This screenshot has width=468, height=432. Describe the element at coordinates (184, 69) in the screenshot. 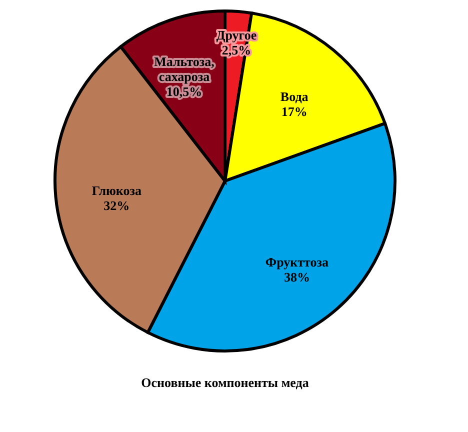

I see `slice-label: Мальтоза, сахароза` at that location.